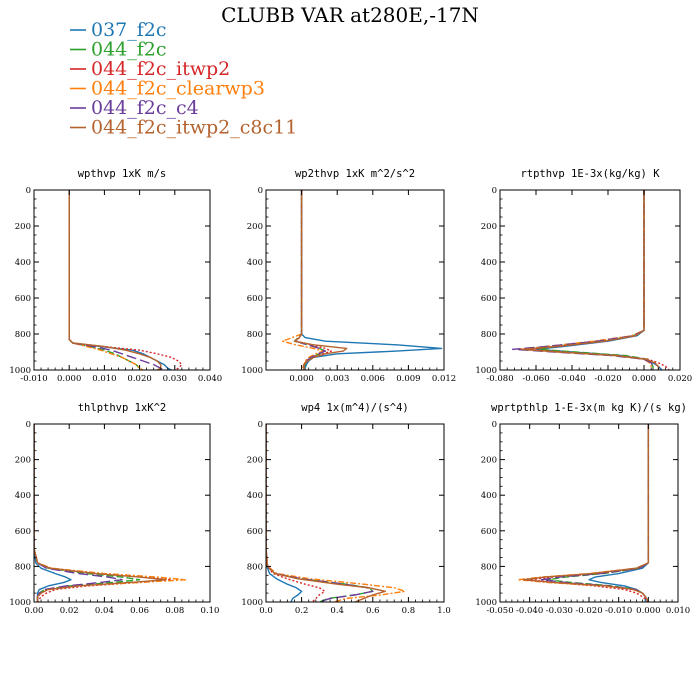 This screenshot has width=700, height=700. I want to click on legend-label: 044_f2c_itwp2, so click(160, 69).